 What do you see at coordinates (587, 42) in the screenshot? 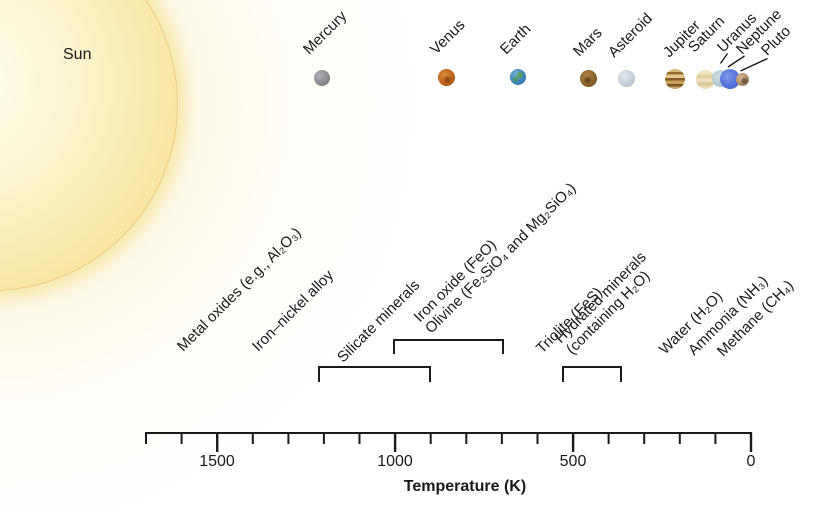
I see `planet-label-mars: Mars` at bounding box center [587, 42].